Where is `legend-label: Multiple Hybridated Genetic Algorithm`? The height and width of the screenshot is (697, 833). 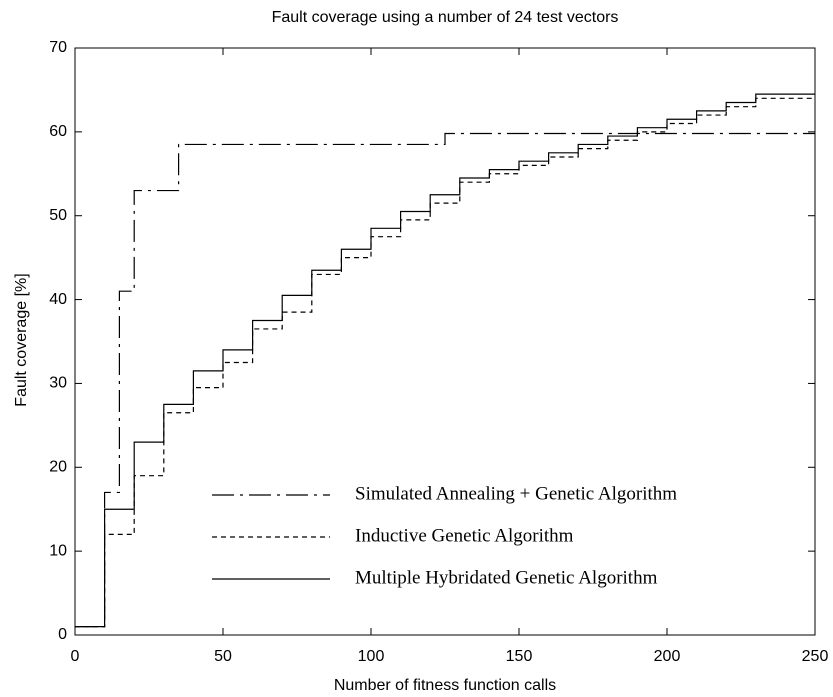 legend-label: Multiple Hybridated Genetic Algorithm is located at coordinates (506, 577).